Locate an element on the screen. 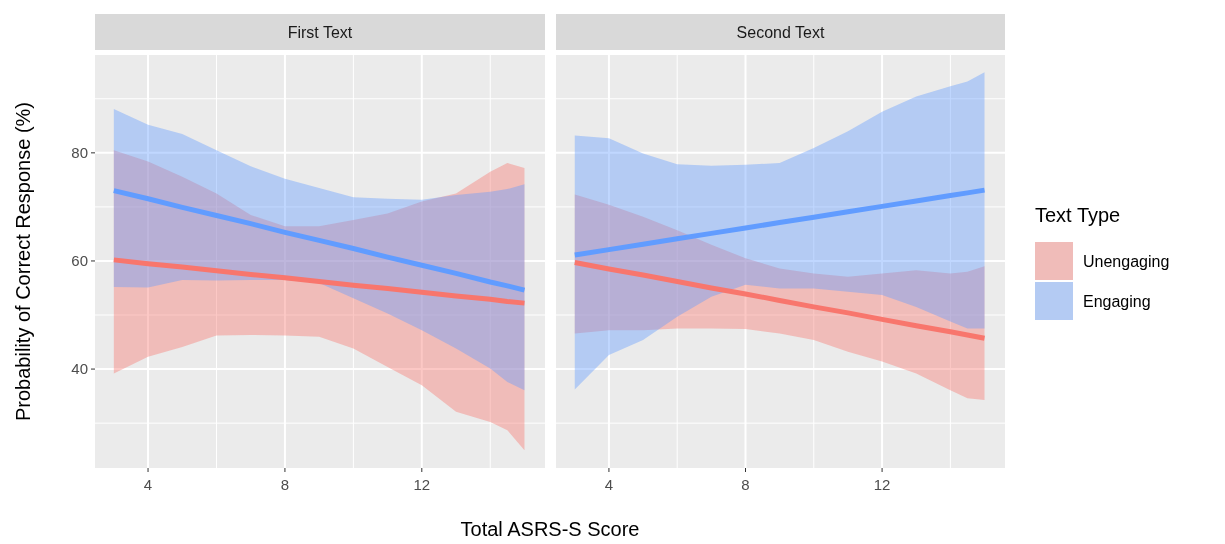  legend-label: Engaging is located at coordinates (1117, 301).